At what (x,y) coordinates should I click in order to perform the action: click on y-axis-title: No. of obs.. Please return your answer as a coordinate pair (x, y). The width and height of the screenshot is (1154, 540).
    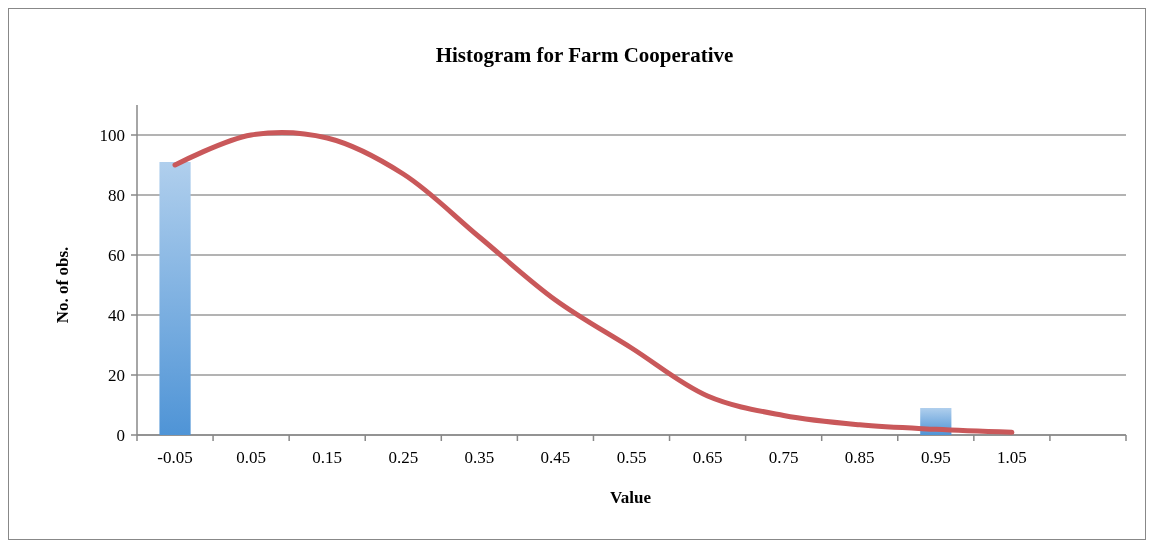
    Looking at the image, I should click on (62, 285).